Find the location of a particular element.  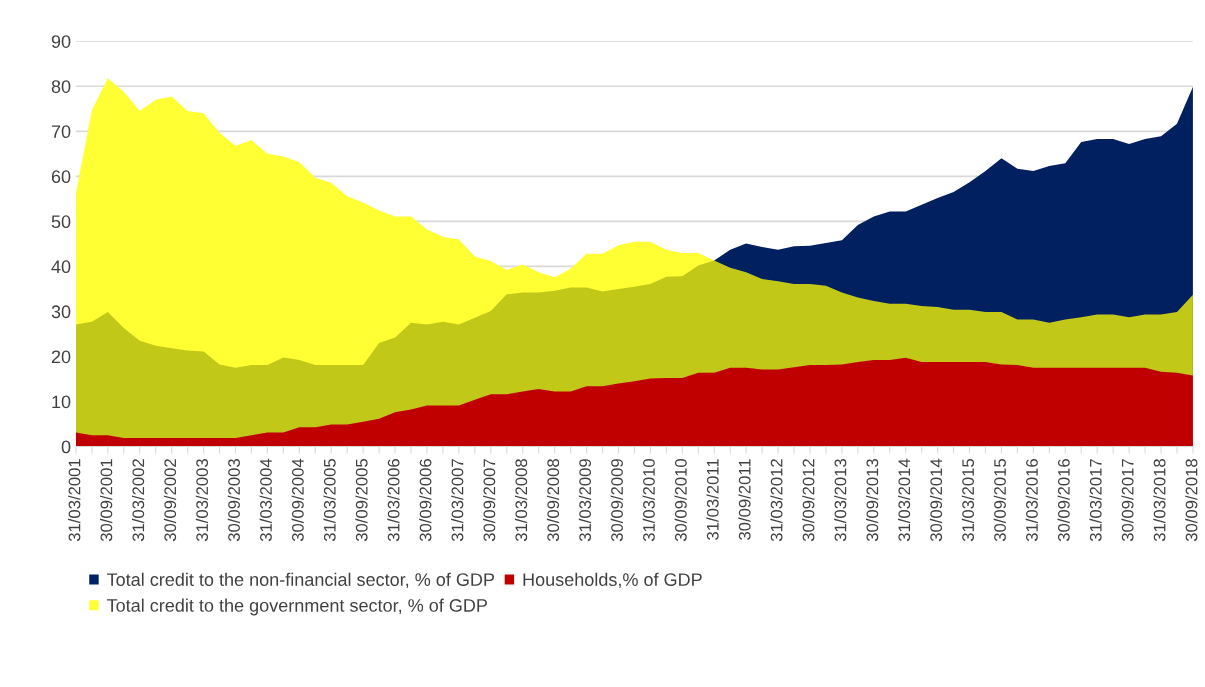

x-tick-label: 31/03/2014 is located at coordinates (904, 500).